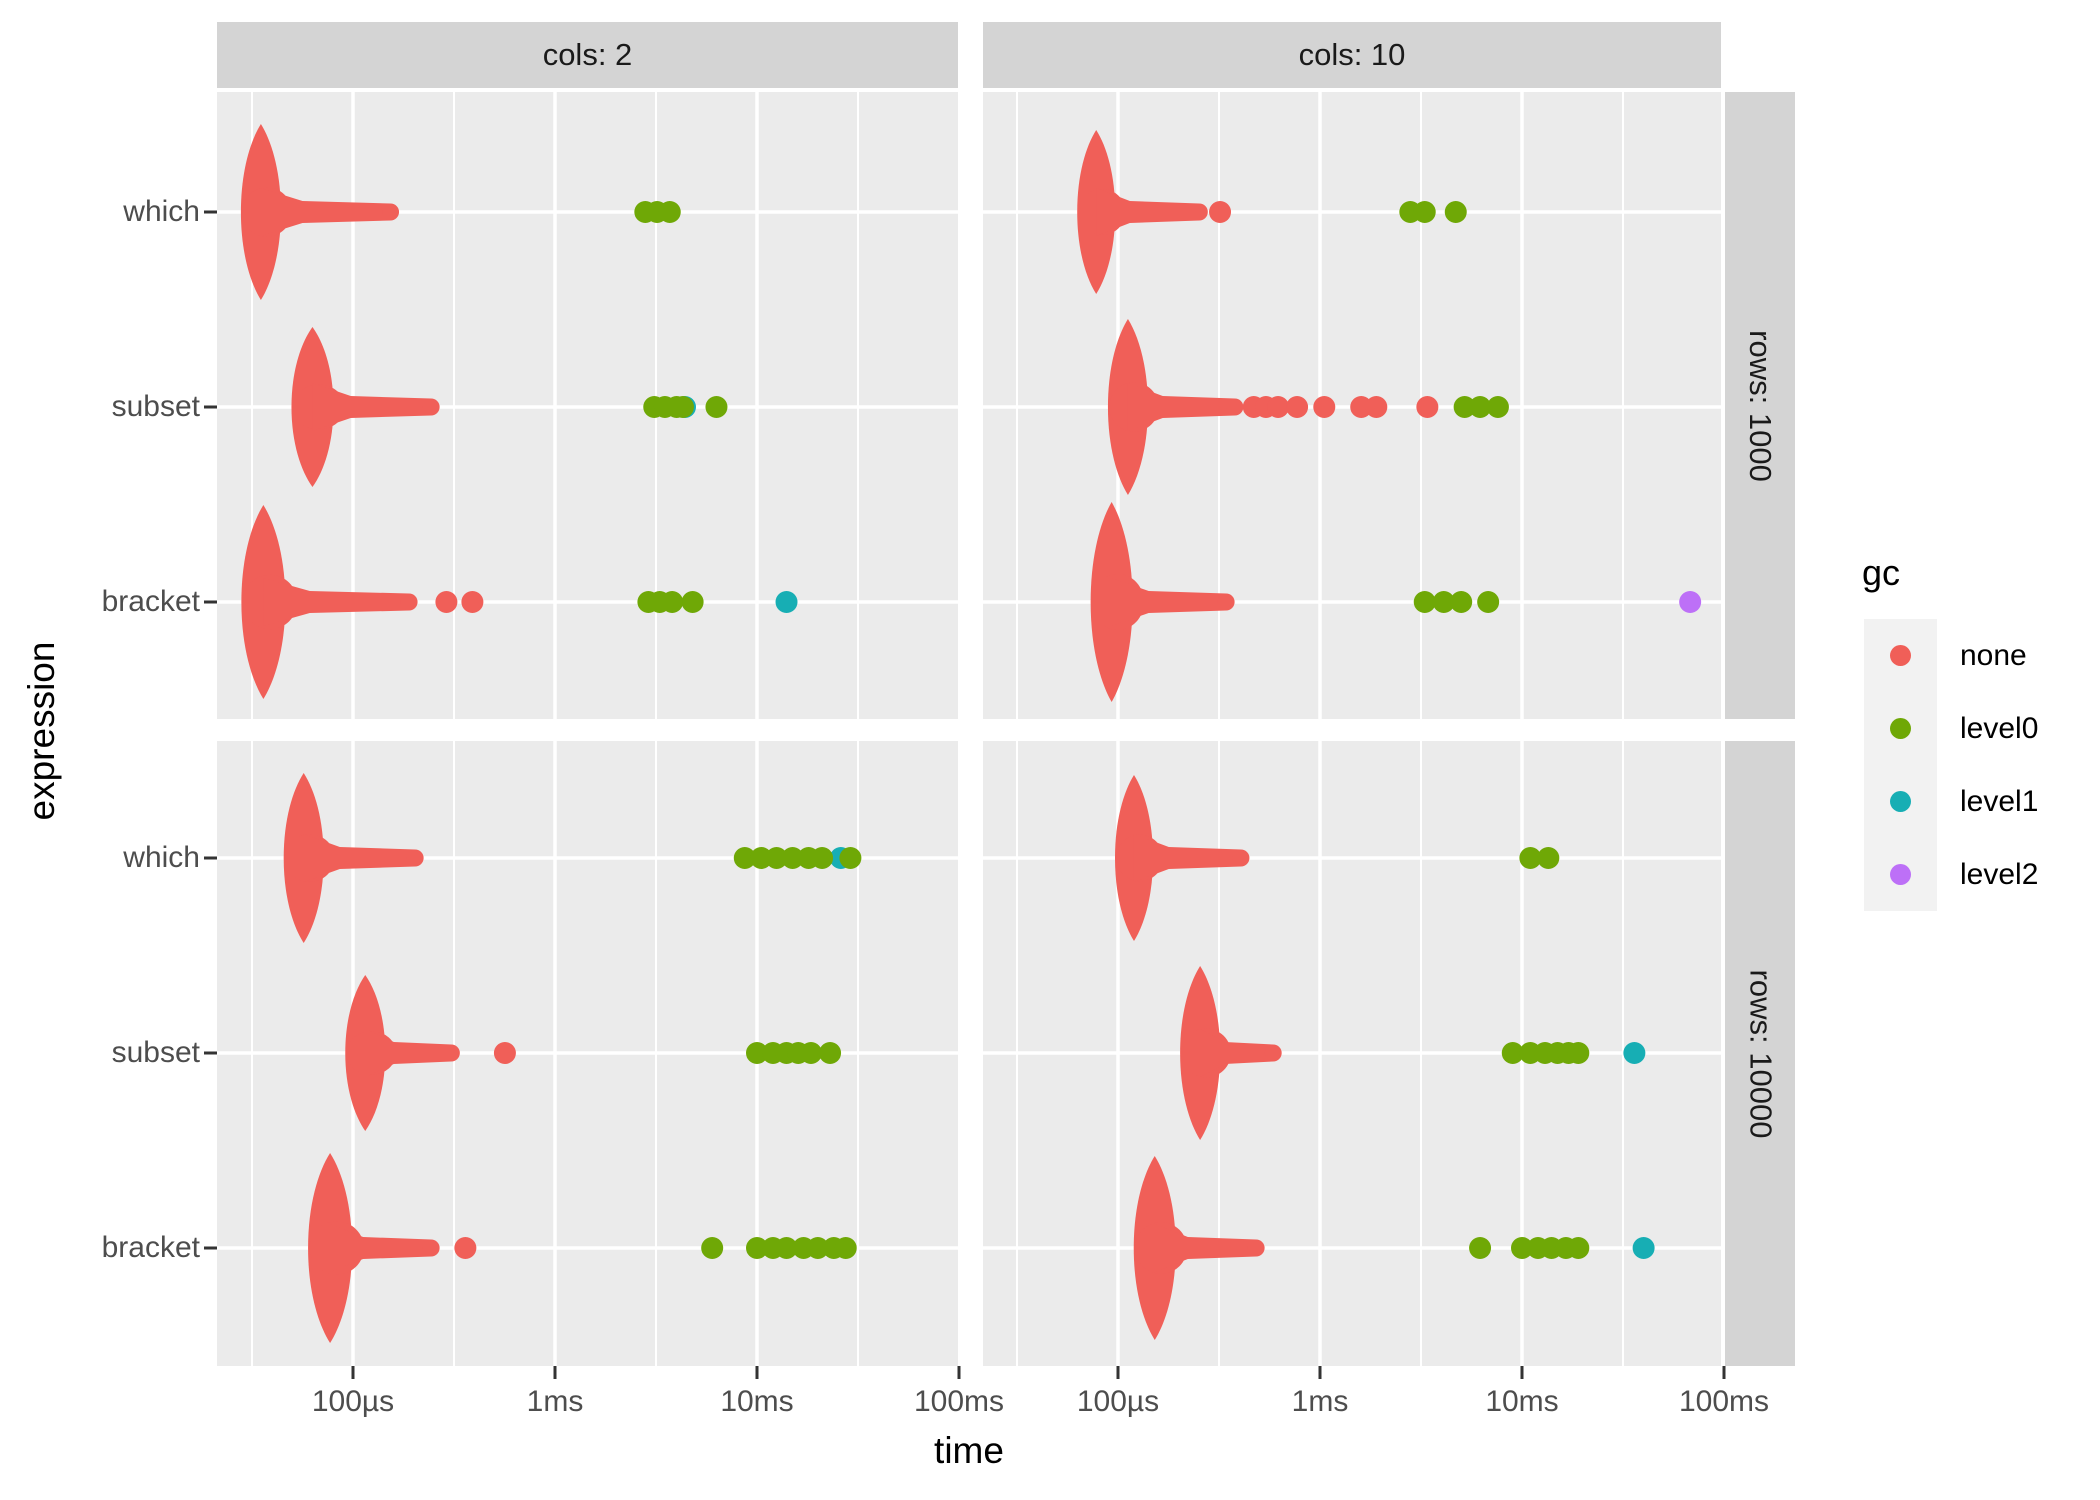 The image size is (2100, 1500). What do you see at coordinates (969, 1450) in the screenshot?
I see `x-axis-title: time` at bounding box center [969, 1450].